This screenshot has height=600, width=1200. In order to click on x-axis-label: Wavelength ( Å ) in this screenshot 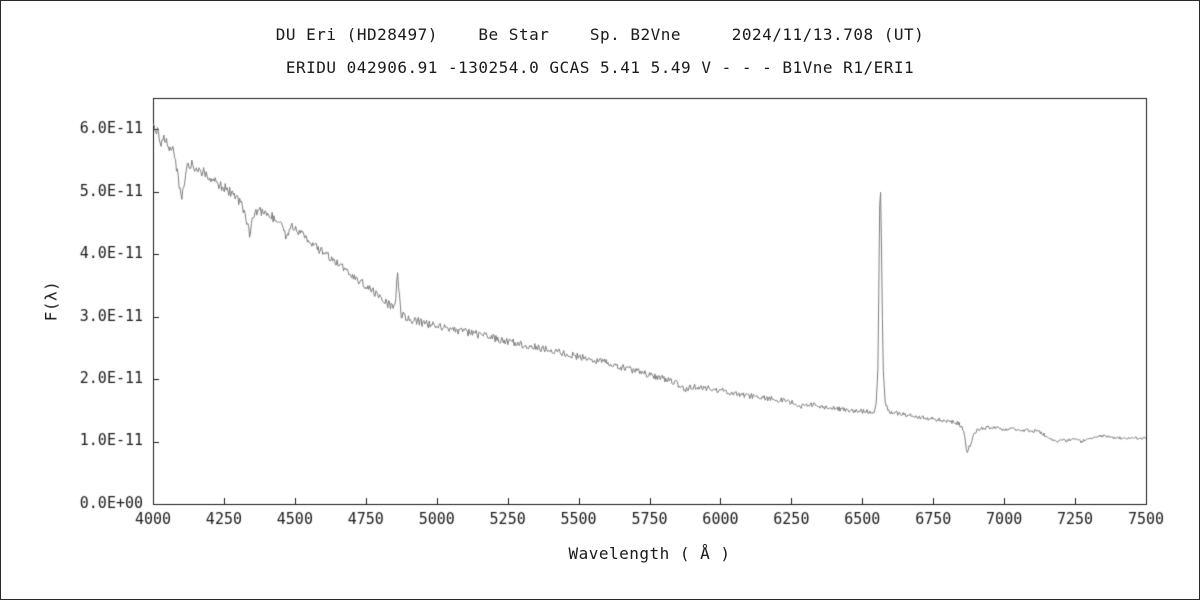, I will do `click(649, 553)`.